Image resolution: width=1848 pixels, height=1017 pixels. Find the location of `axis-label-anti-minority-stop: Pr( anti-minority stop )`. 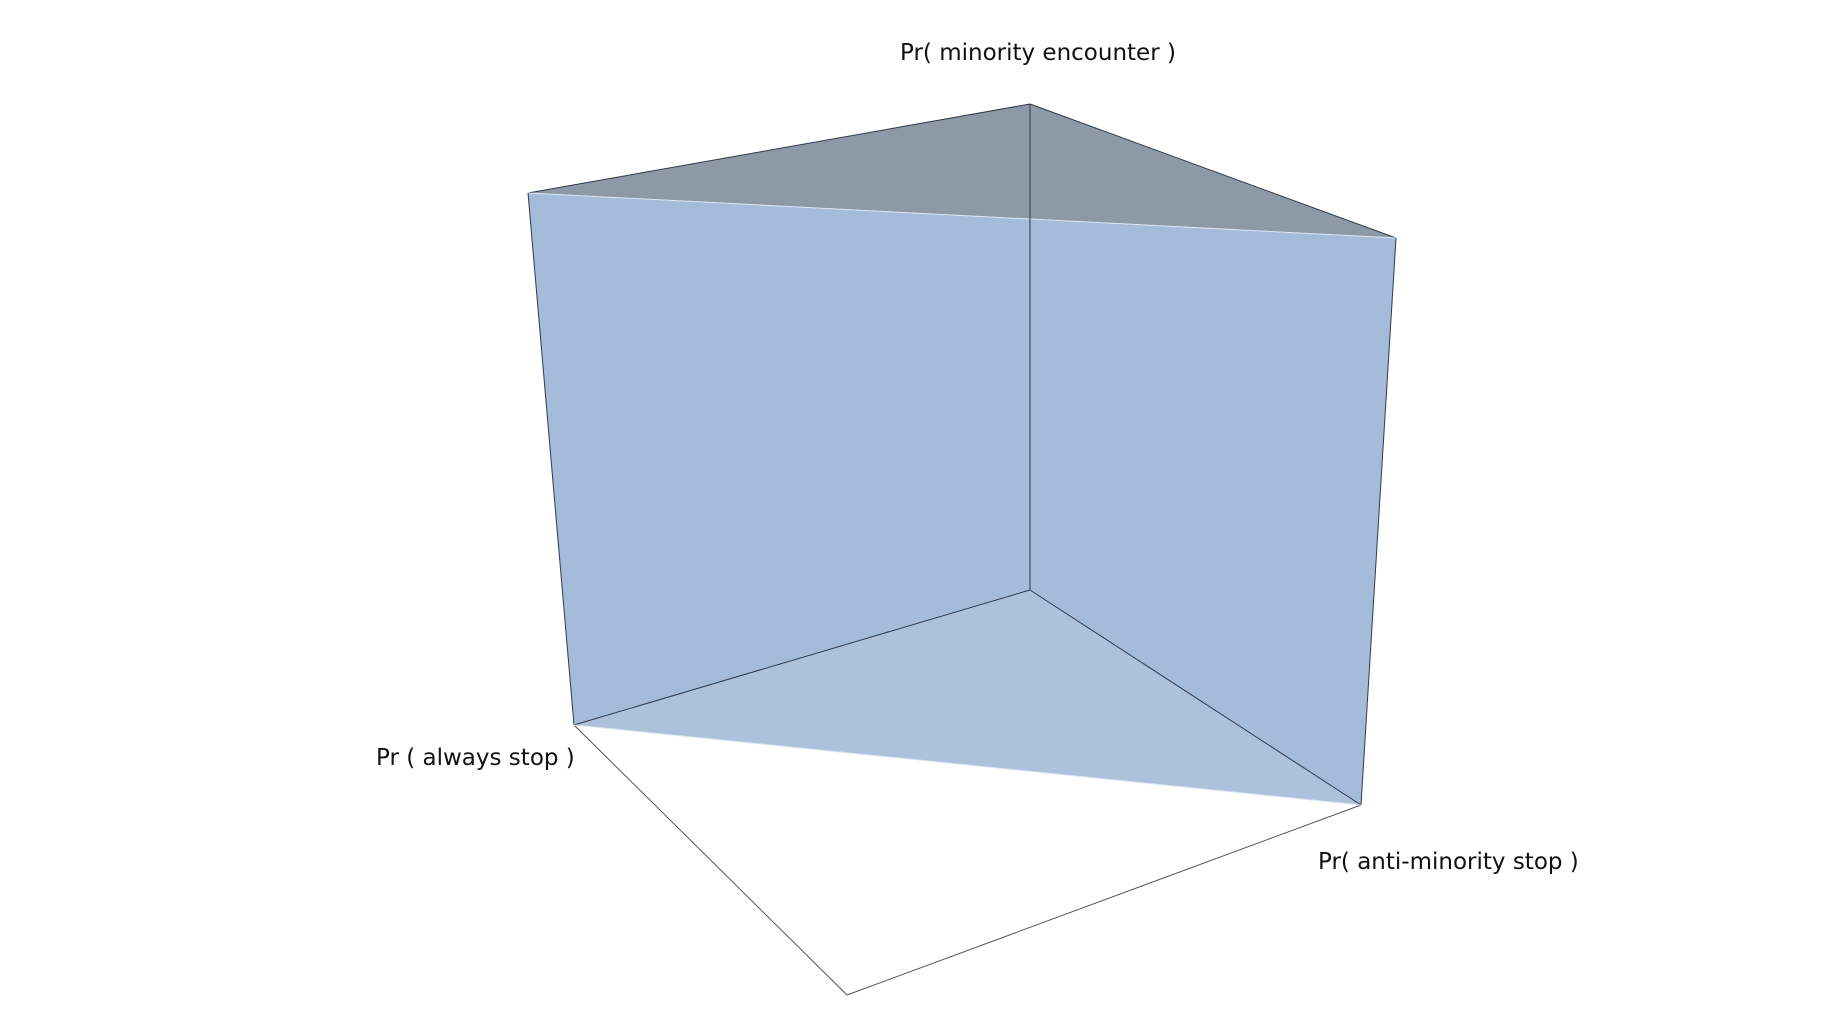

axis-label-anti-minority-stop: Pr( anti-minority stop ) is located at coordinates (1448, 862).